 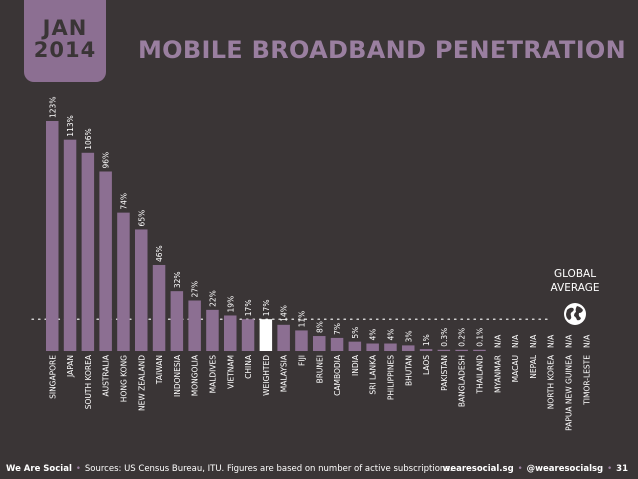 What do you see at coordinates (230, 333) in the screenshot?
I see `bar-vietnam` at bounding box center [230, 333].